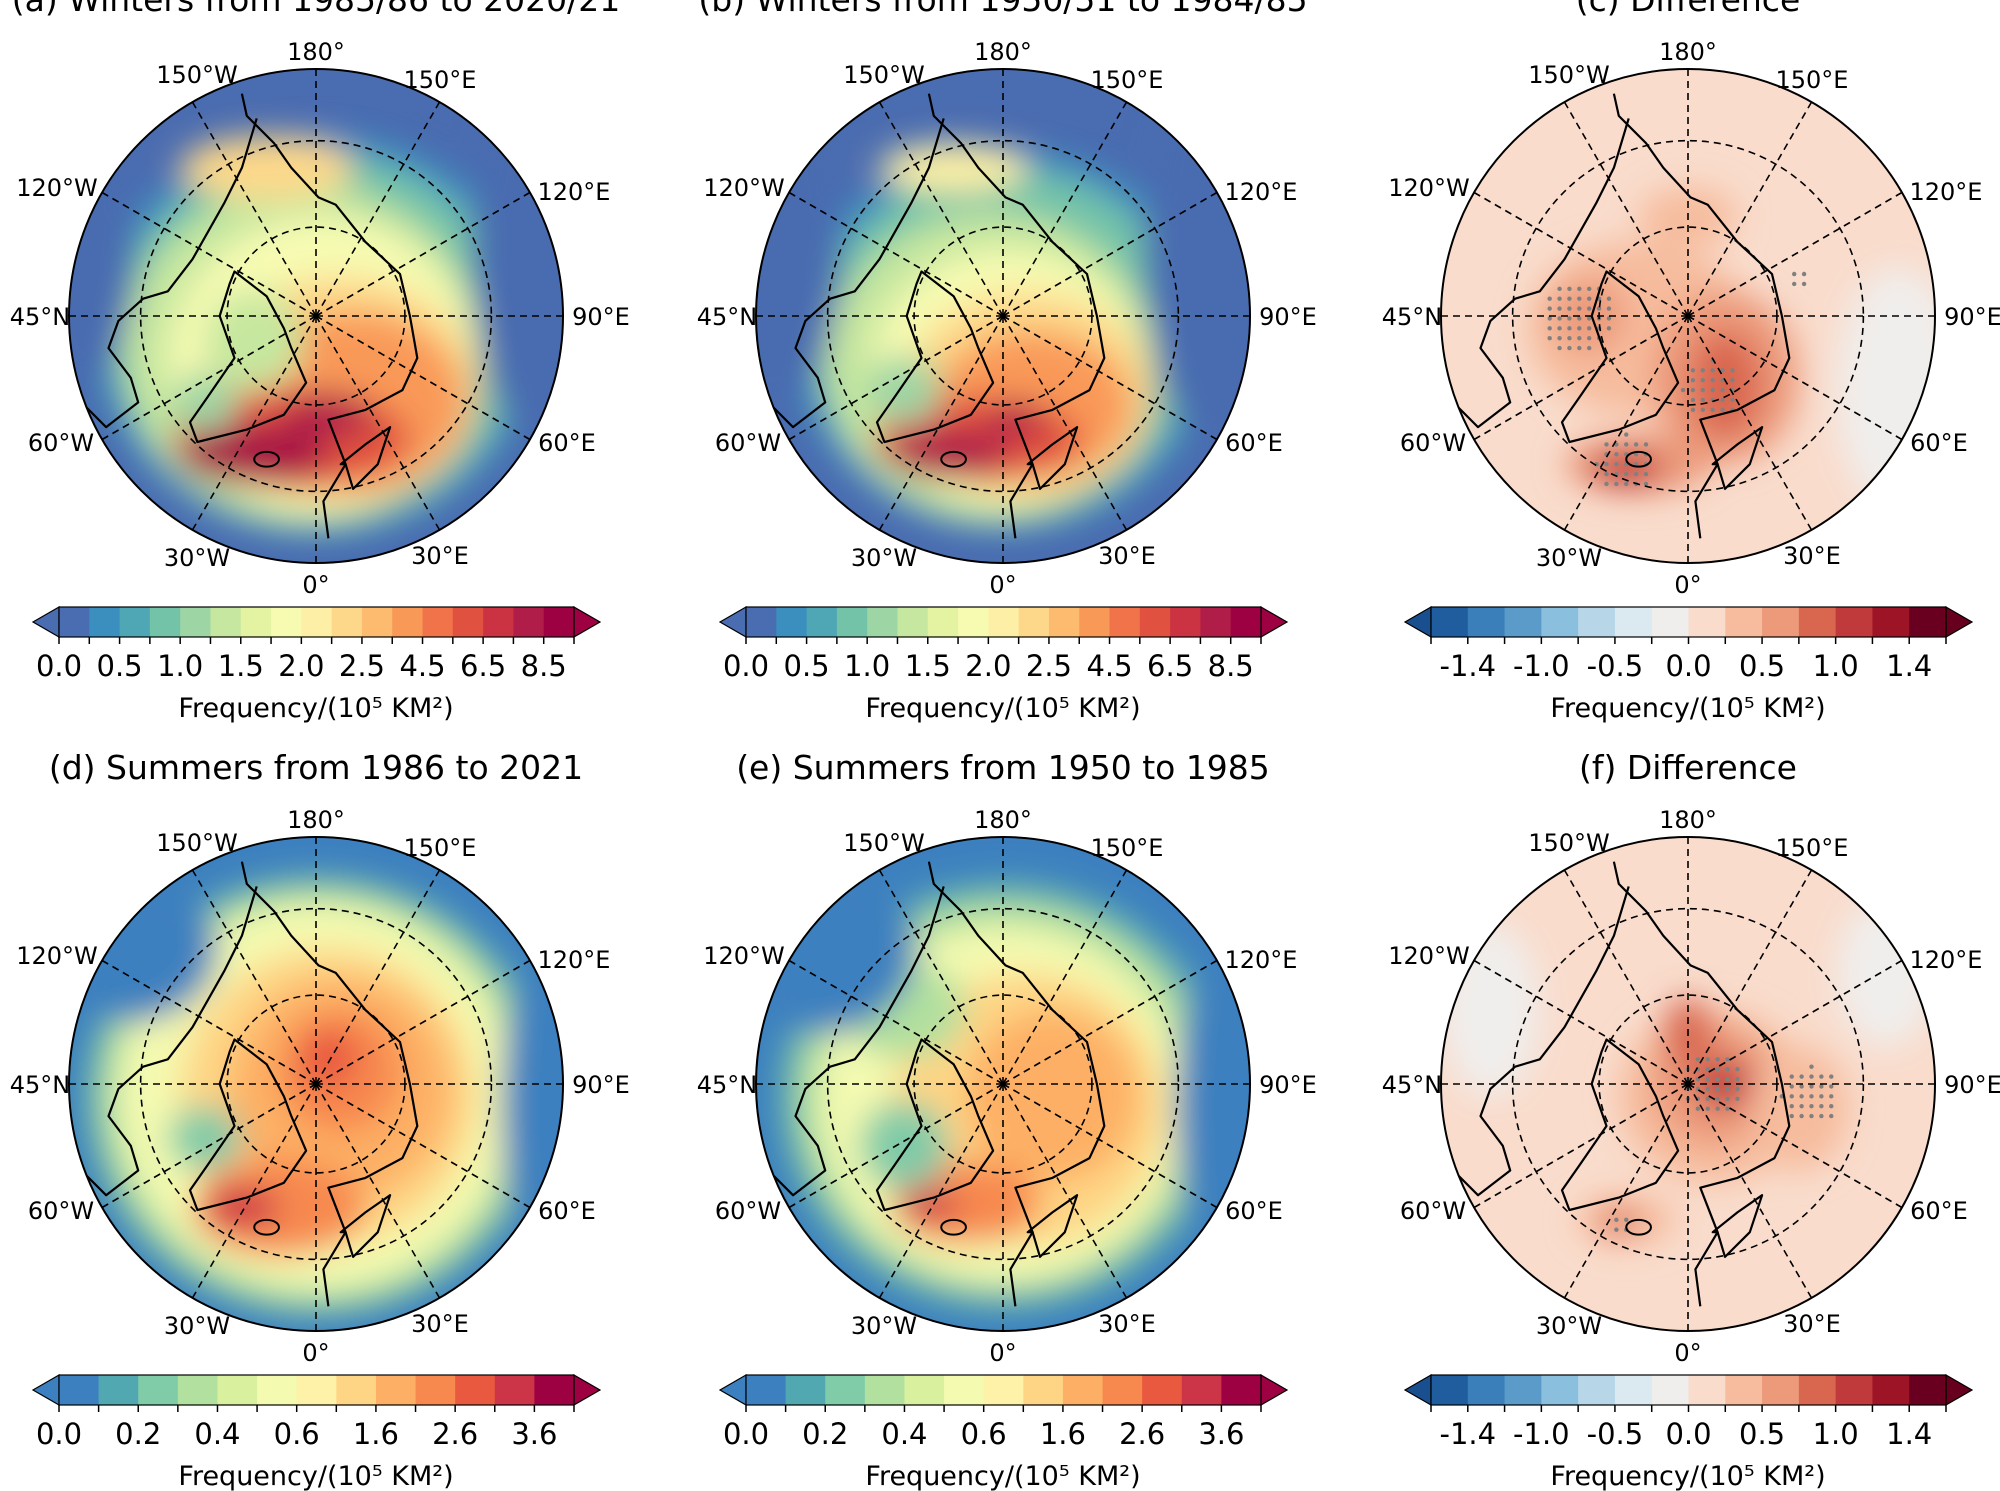 The height and width of the screenshot is (1491, 2000). I want to click on colorbar-extend-low, so click(732, 1390).